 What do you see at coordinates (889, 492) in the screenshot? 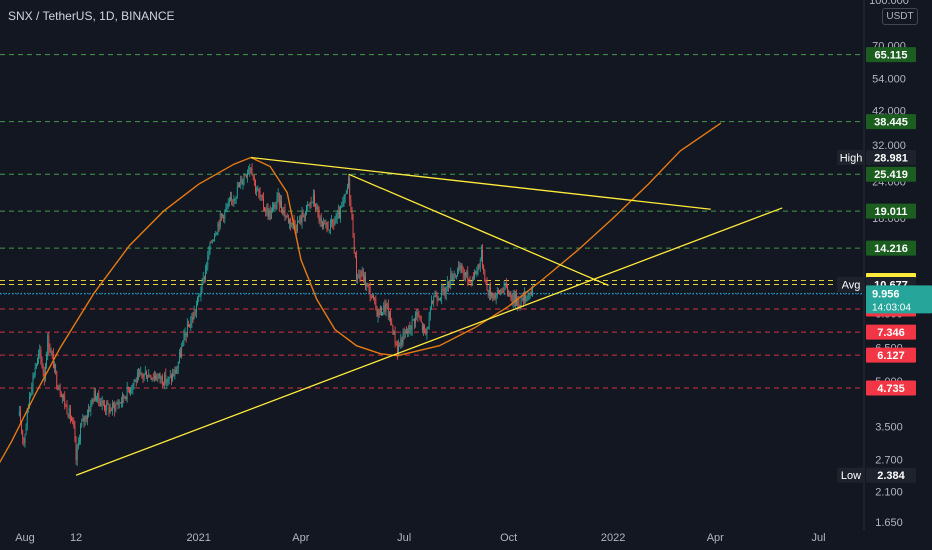
I see `y-tick-label: 2.100` at bounding box center [889, 492].